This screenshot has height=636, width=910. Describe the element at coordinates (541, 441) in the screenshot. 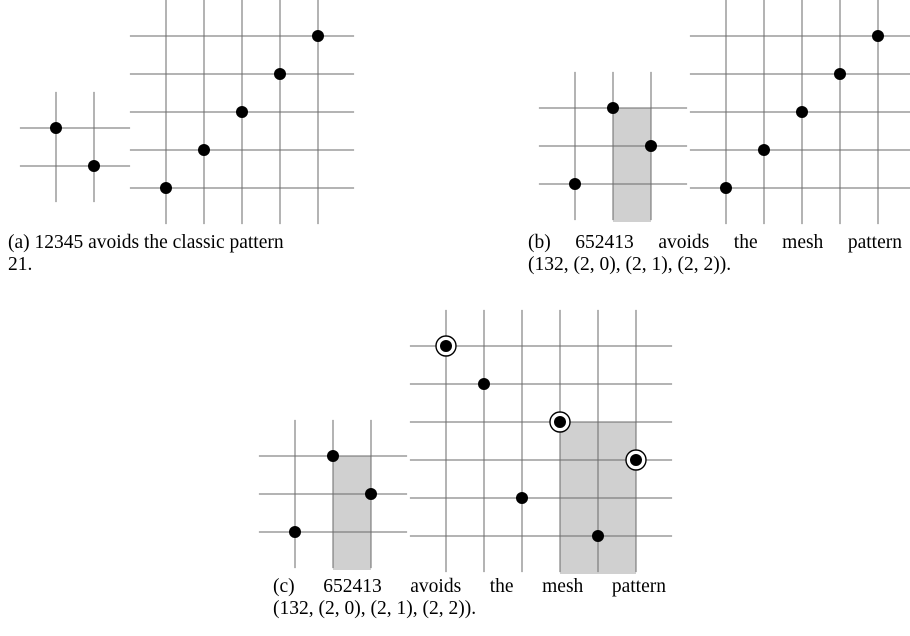

I see `diagram-c-perm` at that location.